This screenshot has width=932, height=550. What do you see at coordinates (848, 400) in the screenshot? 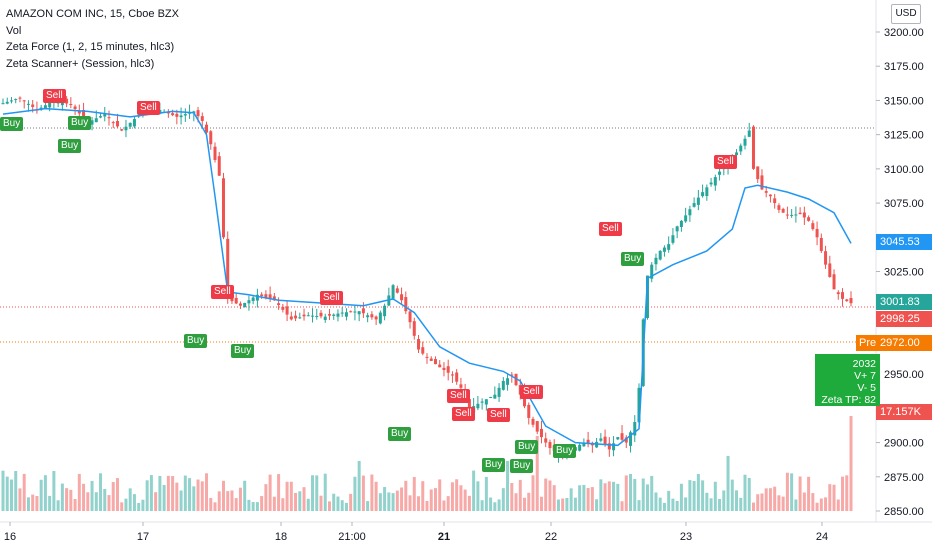
I see `zeta-tp: Zeta TP: 82` at bounding box center [848, 400].